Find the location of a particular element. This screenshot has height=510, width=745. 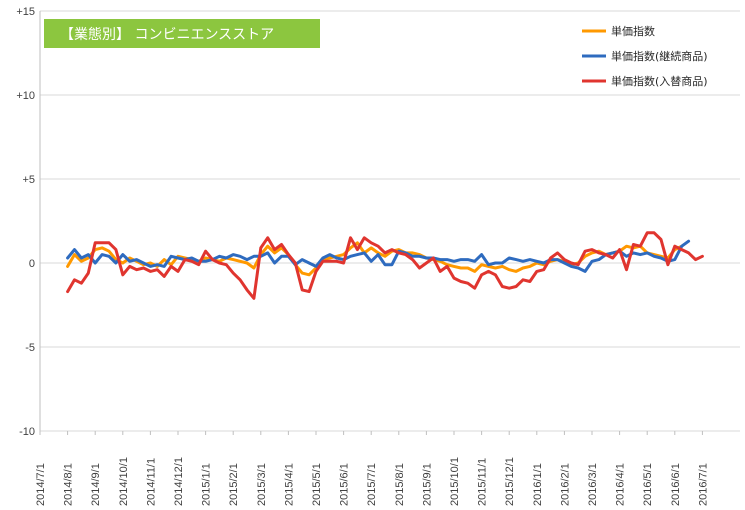

chart-title: 【業態別】 コンビニエンスストア is located at coordinates (167, 35).